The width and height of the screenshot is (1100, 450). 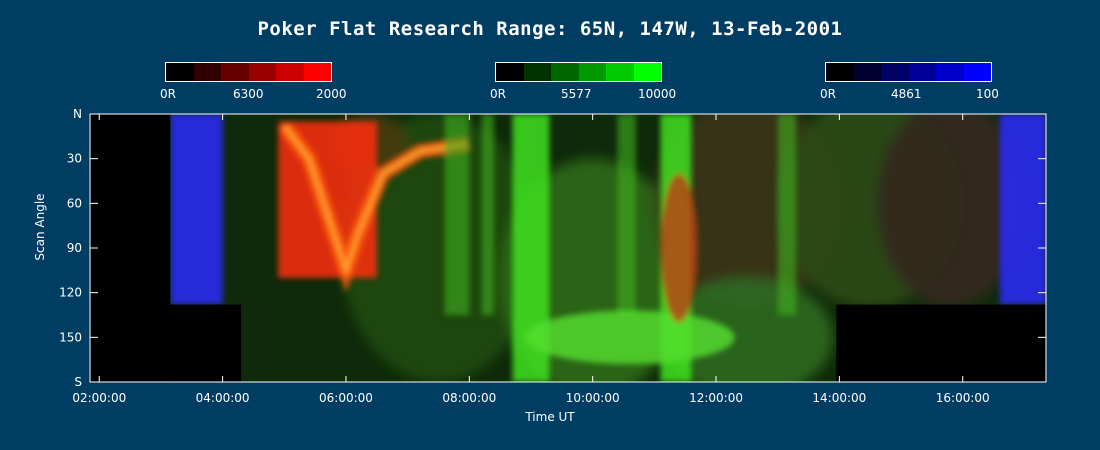 I want to click on colorbar-6300-min-label: 0R, so click(x=168, y=94).